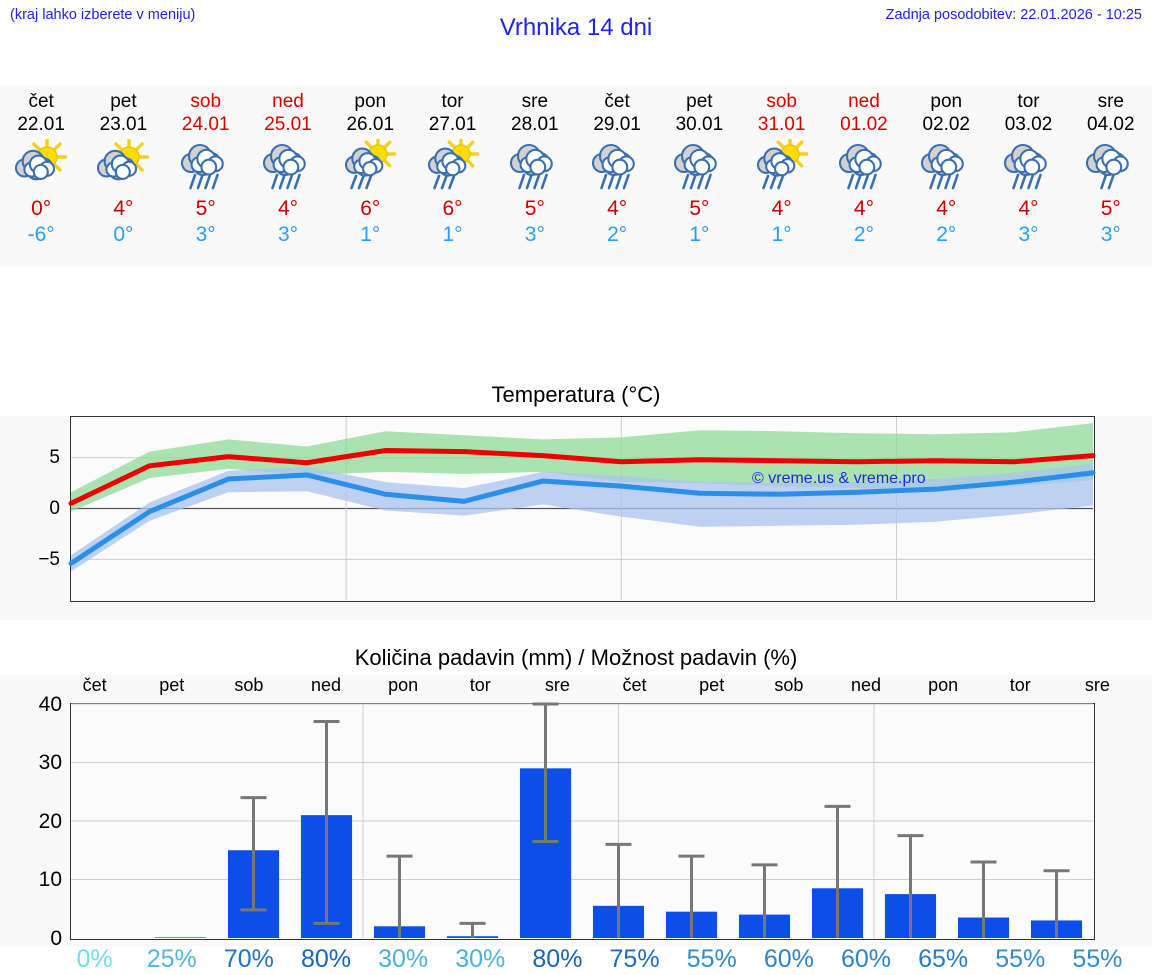 The image size is (1152, 975). Describe the element at coordinates (50, 879) in the screenshot. I see `precipitation-y-tick: 10` at that location.